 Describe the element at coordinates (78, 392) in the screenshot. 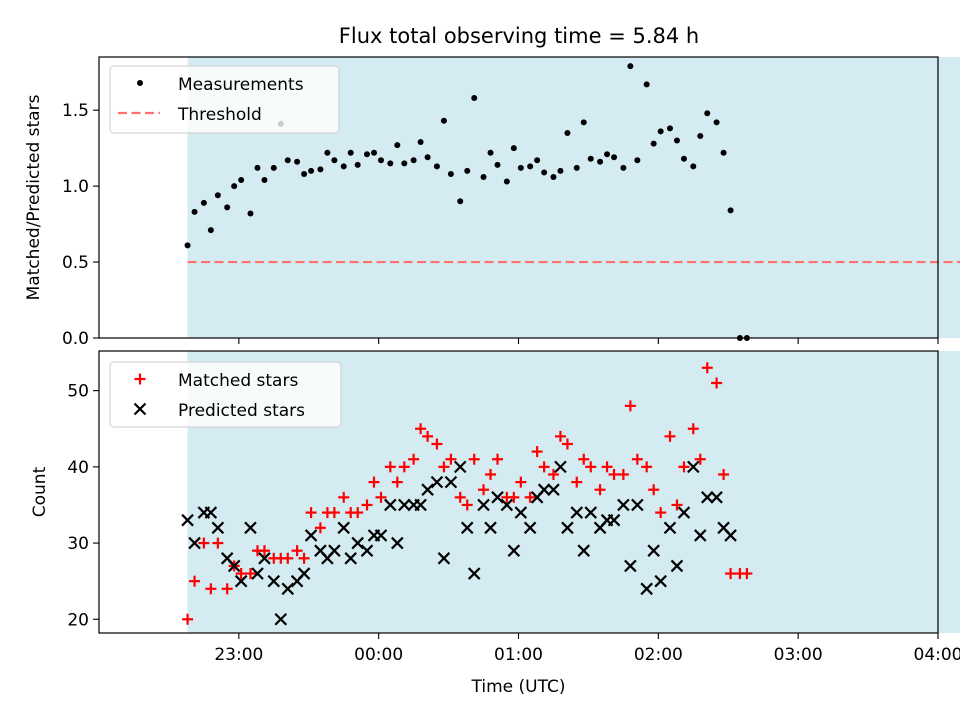

I see `y-tick-label: 50` at that location.